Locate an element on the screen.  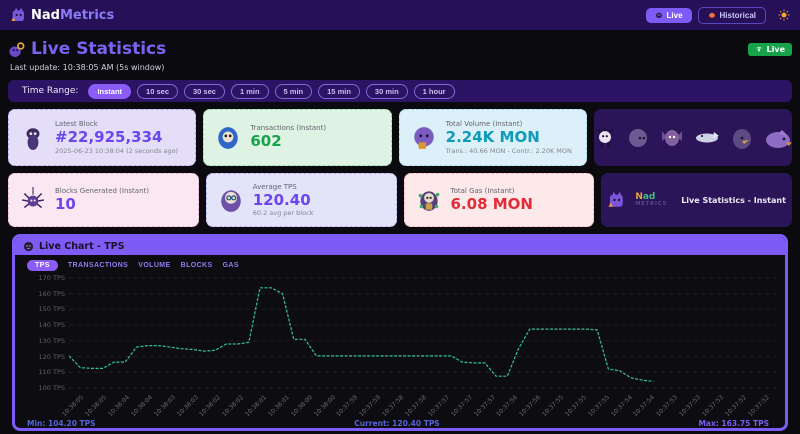
mascots-panel is located at coordinates (692, 137).